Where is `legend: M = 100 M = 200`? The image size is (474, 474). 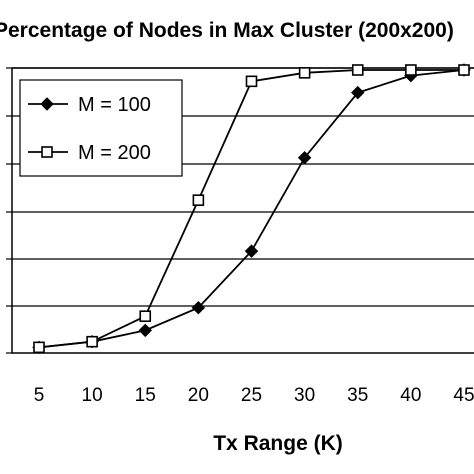 legend: M = 100 M = 200 is located at coordinates (101, 128).